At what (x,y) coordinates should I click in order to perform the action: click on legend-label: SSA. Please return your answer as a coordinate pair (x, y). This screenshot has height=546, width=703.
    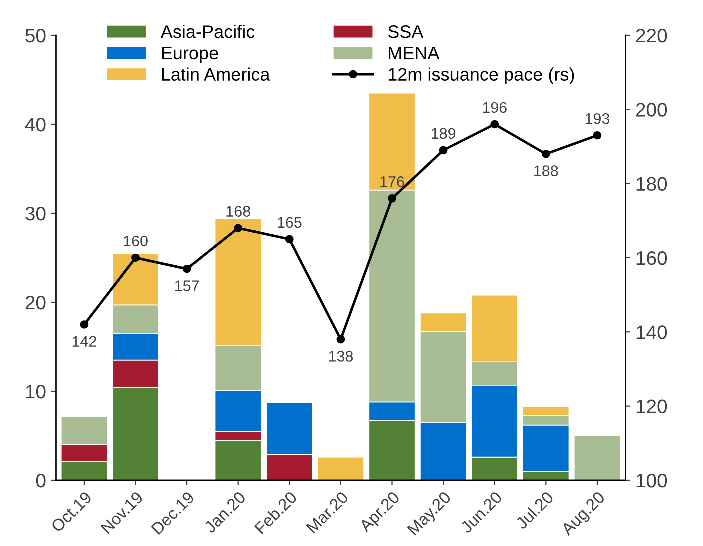
    Looking at the image, I should click on (406, 32).